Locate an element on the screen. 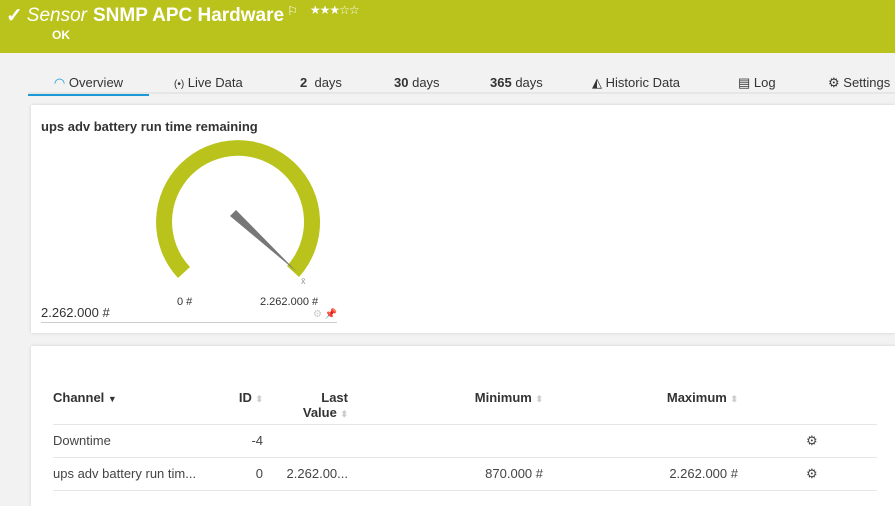 This screenshot has height=506, width=895. table-row: Downtime -4 ⚙ is located at coordinates (465, 441).